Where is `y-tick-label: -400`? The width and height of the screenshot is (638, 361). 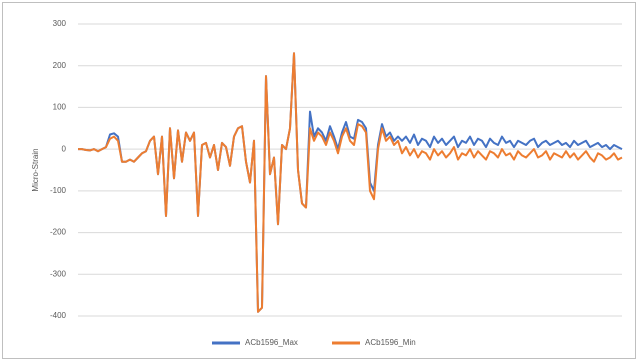
y-tick-label: -400 is located at coordinates (58, 315).